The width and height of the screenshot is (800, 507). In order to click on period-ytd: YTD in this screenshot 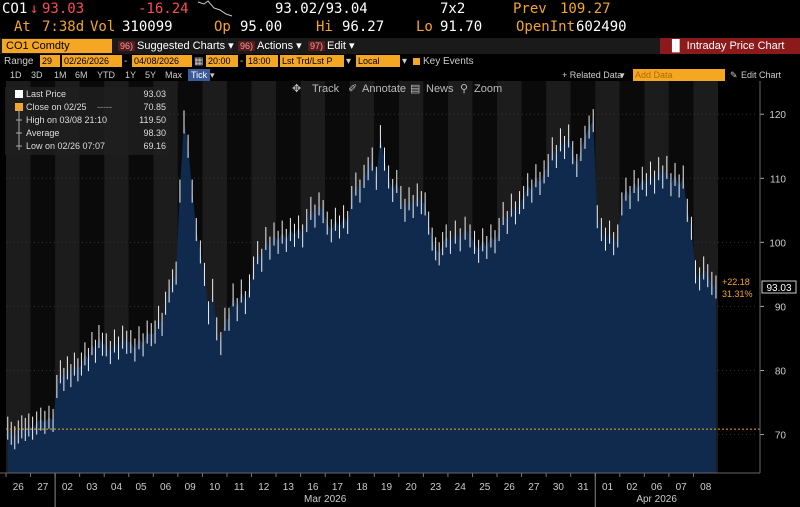, I will do `click(106, 75)`.